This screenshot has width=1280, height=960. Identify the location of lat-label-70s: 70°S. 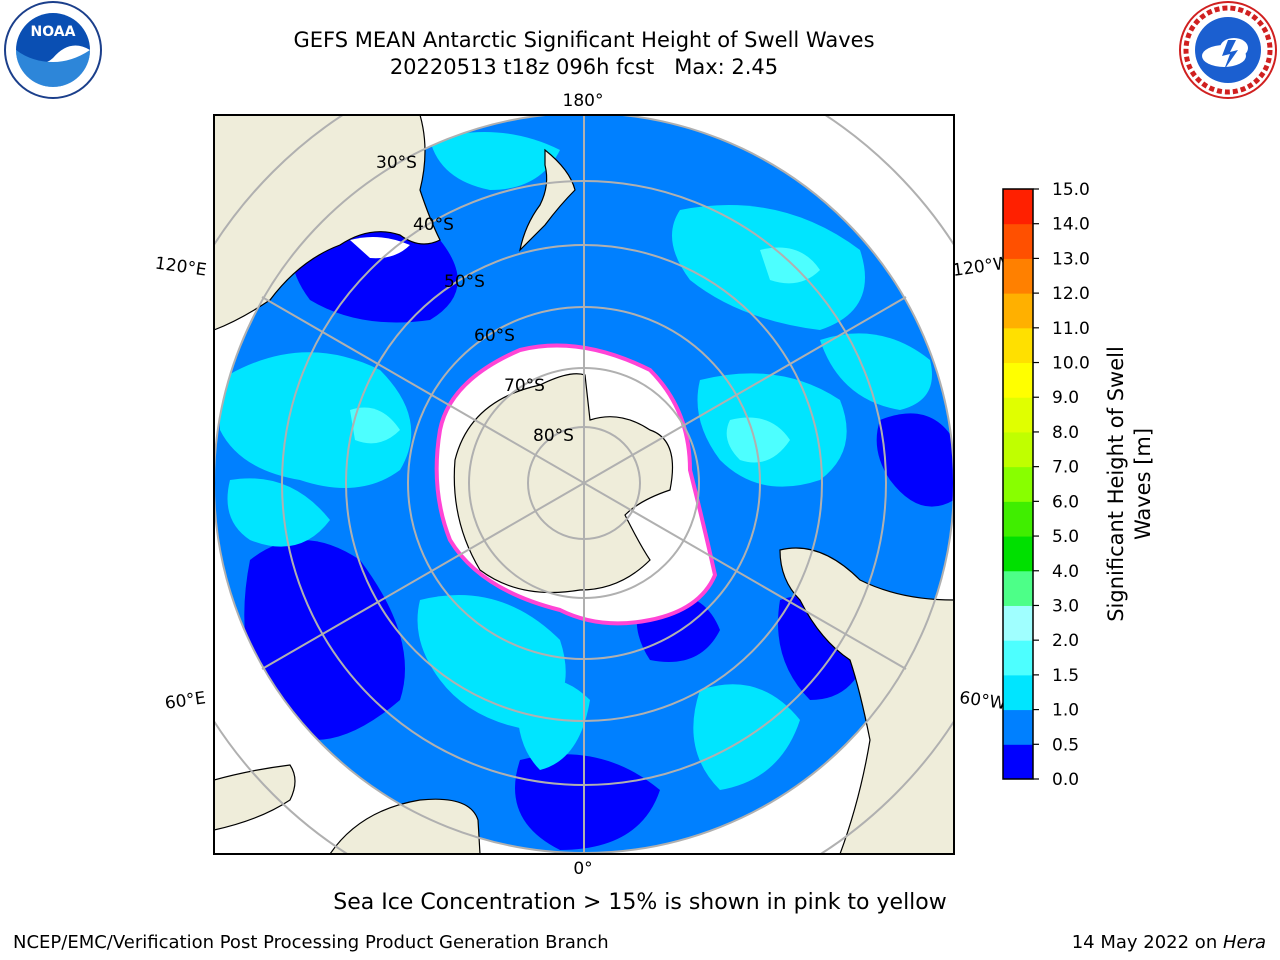
(524, 386).